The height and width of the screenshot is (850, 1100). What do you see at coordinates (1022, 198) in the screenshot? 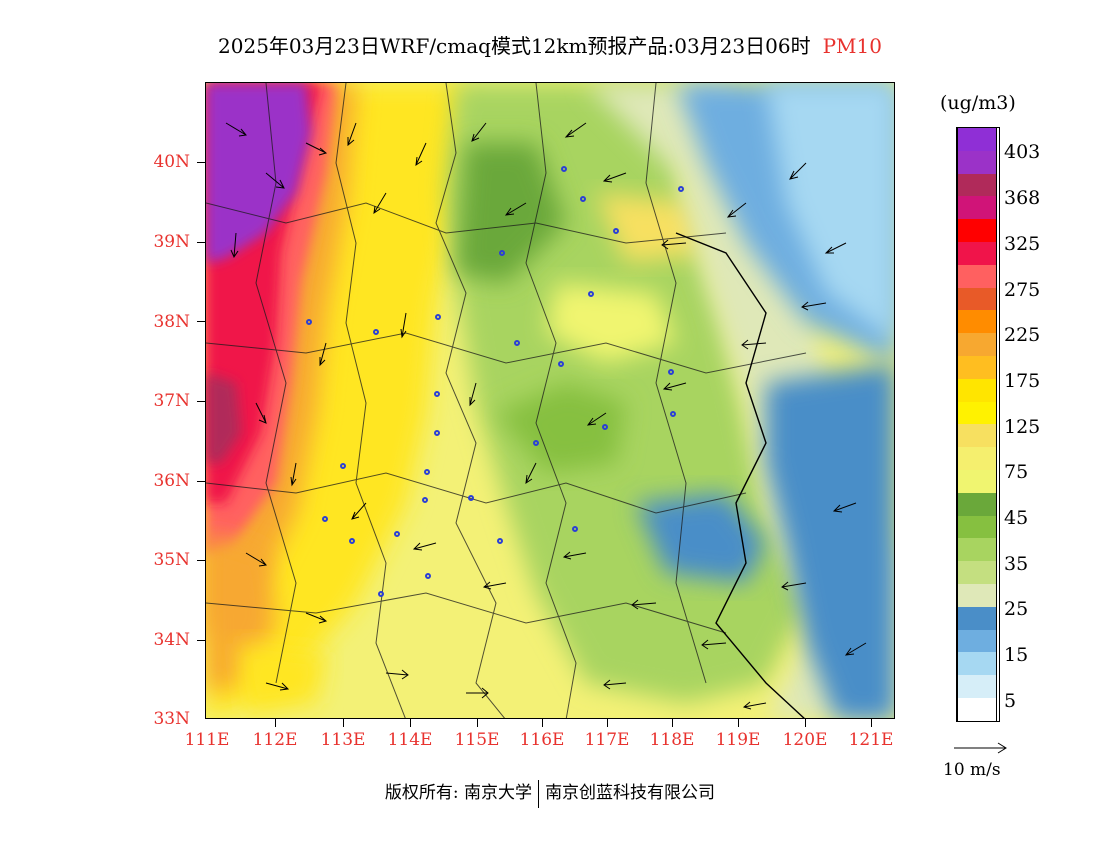
I see `legend-label: 368` at bounding box center [1022, 198].